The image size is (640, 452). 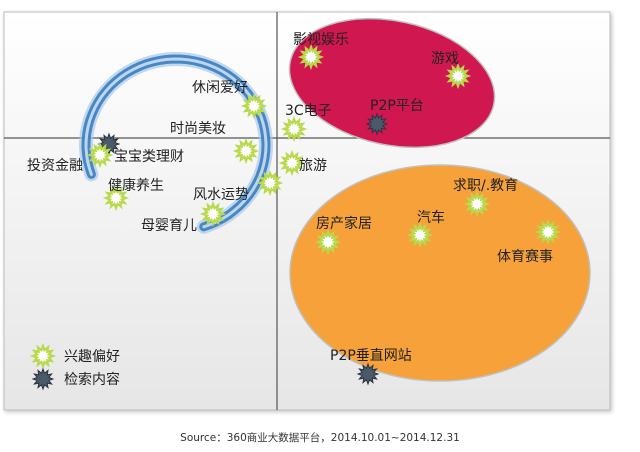 I want to click on legend-label-interest: 兴趣偏好, so click(x=92, y=357).